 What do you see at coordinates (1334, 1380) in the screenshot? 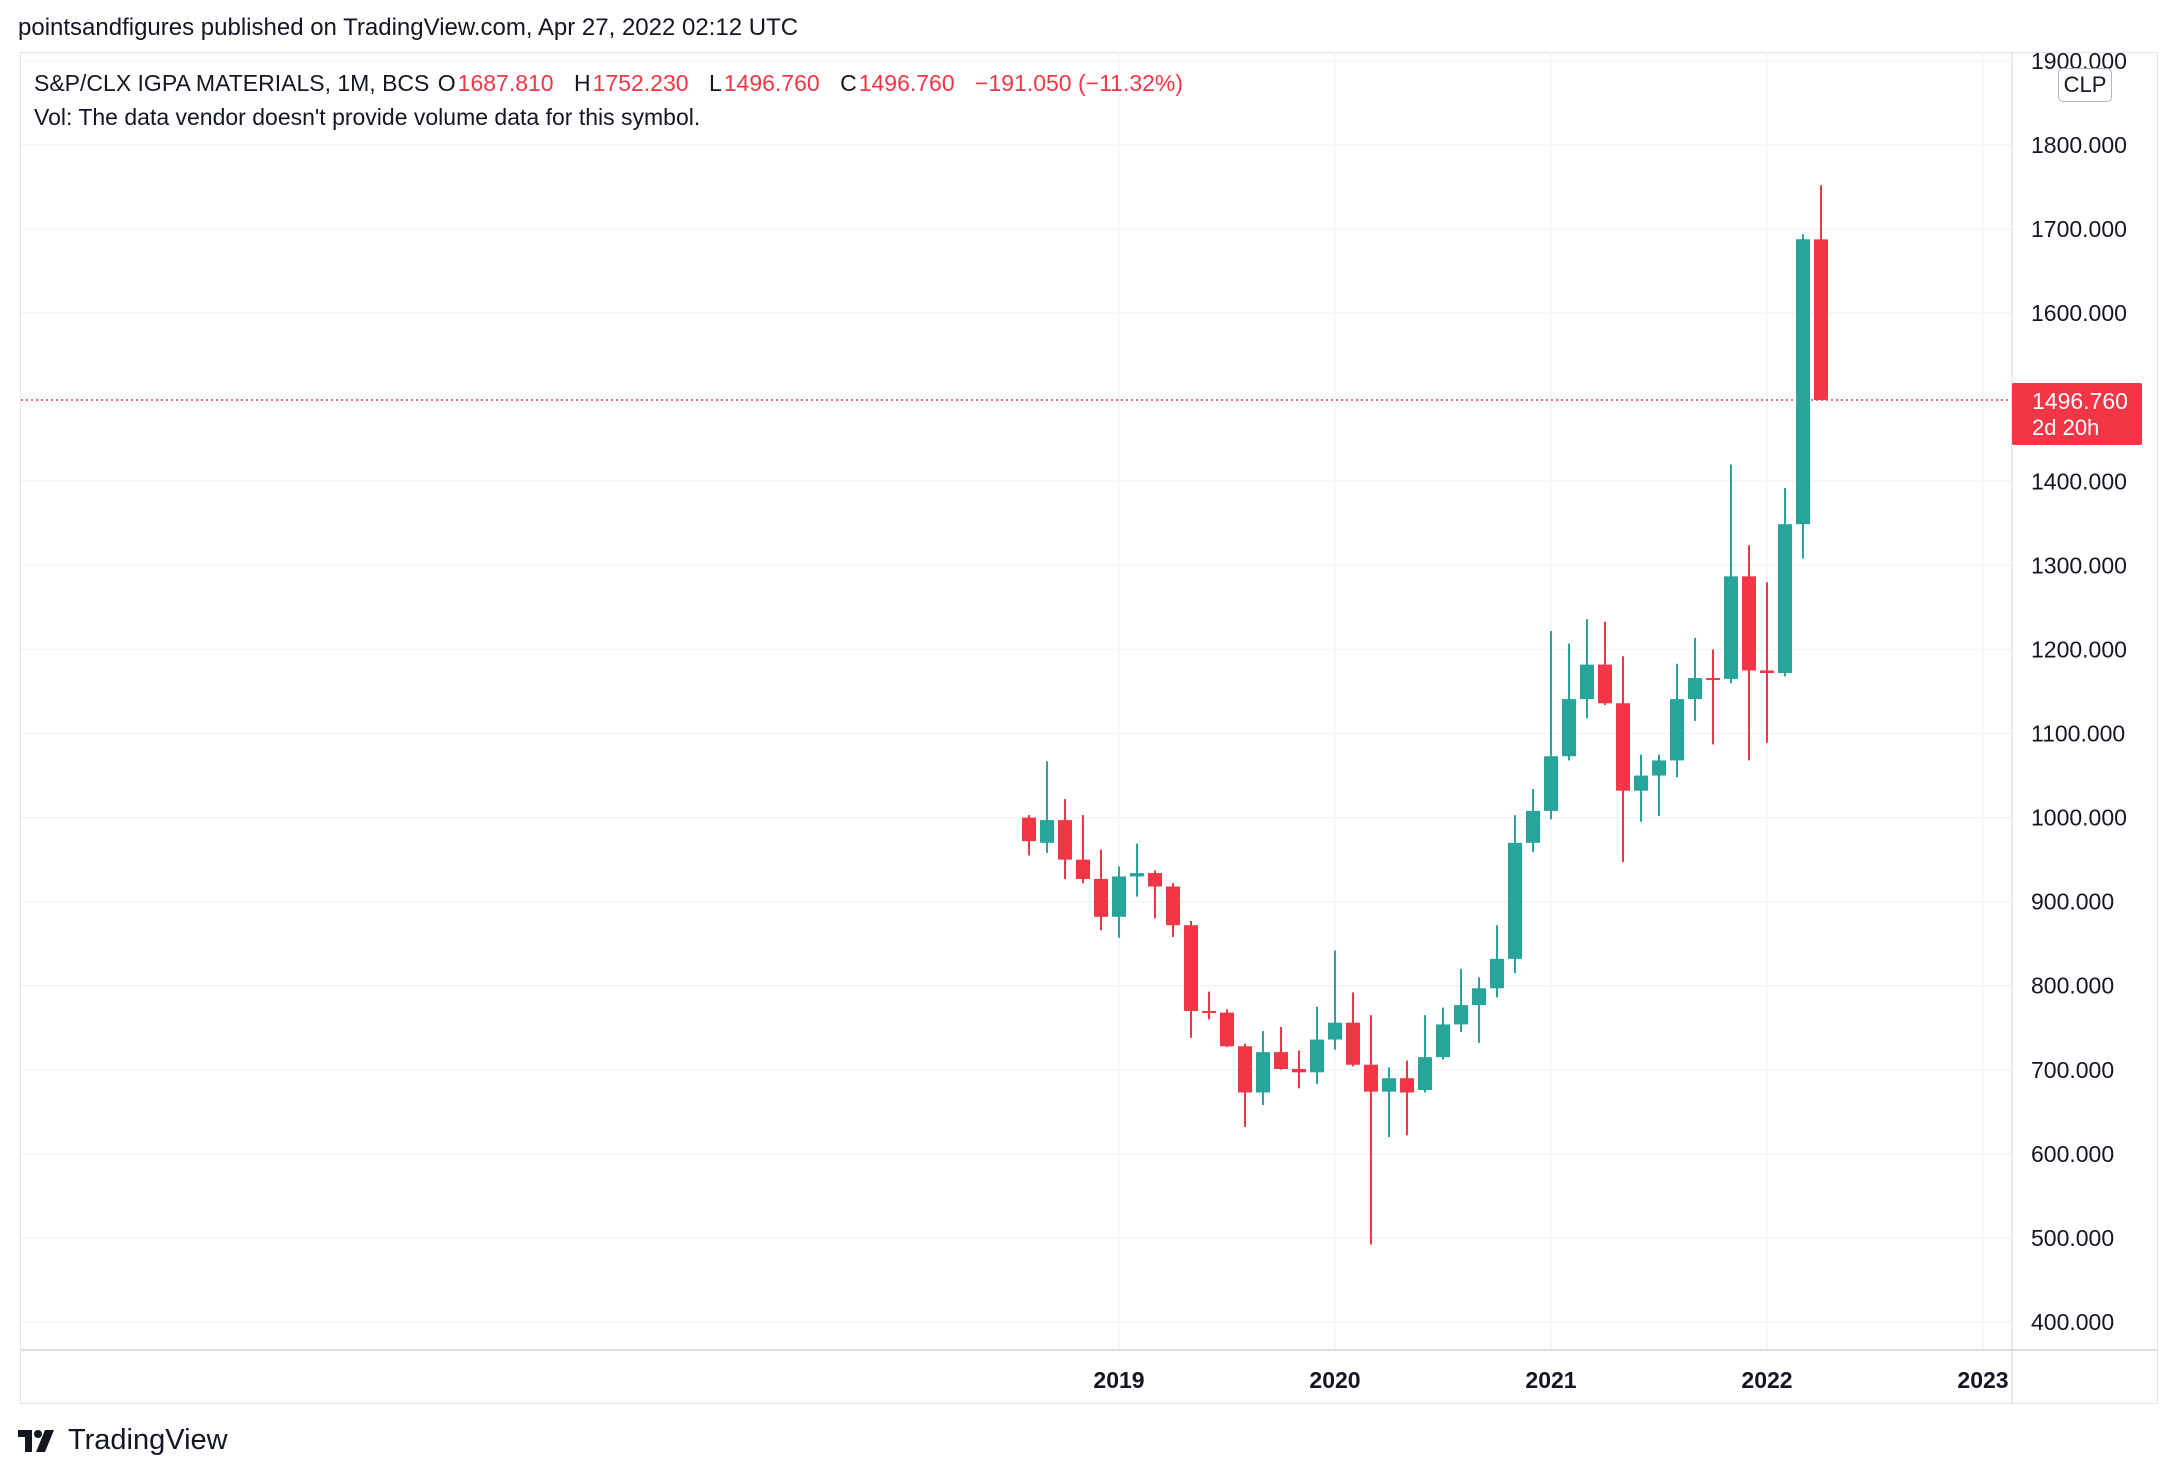
I see `x-tick-label: 2020` at bounding box center [1334, 1380].